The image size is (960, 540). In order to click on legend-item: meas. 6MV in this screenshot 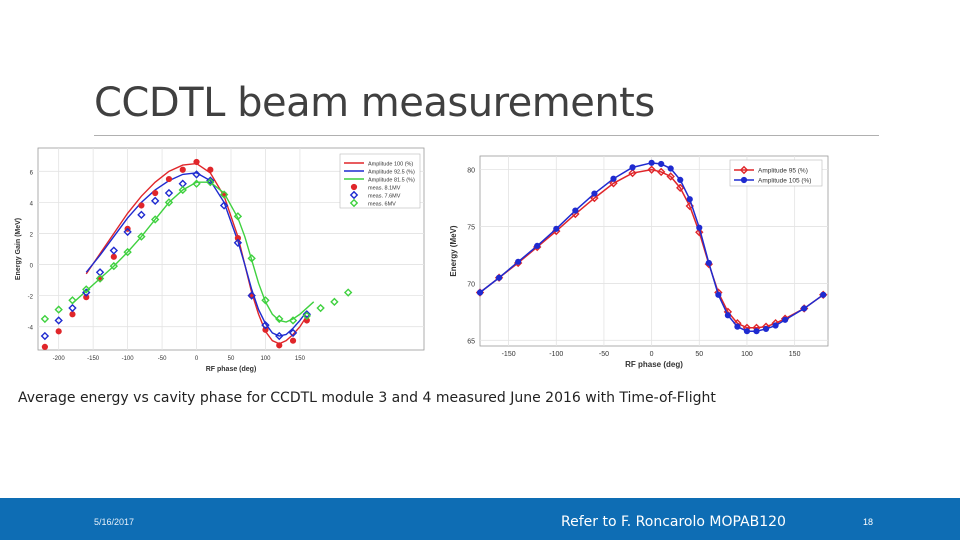, I will do `click(372, 203)`.